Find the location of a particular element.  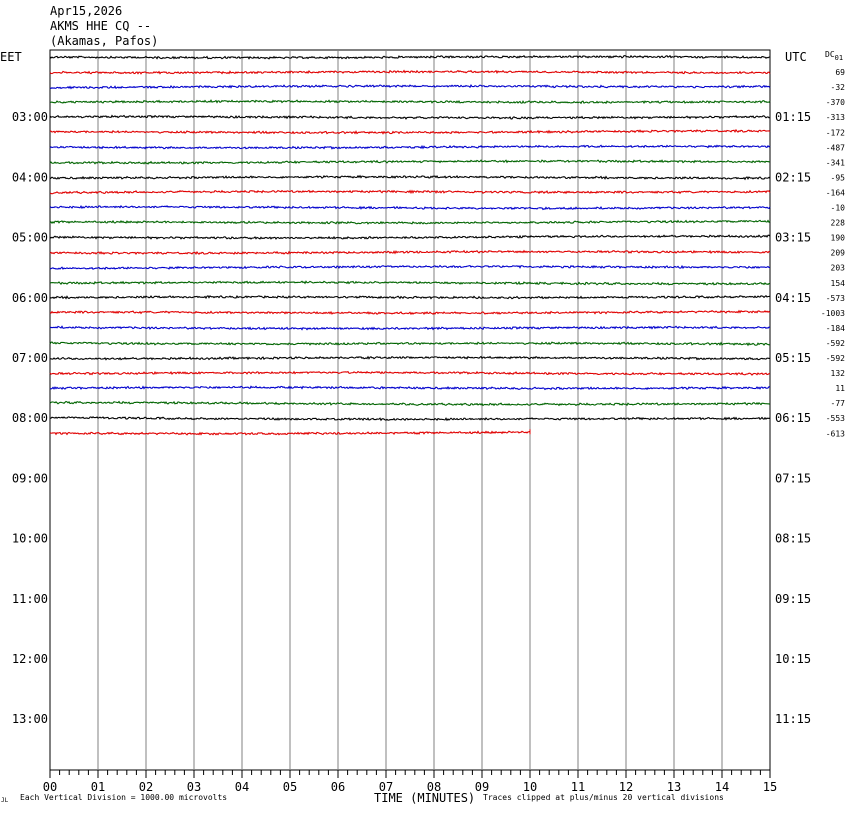

left-hour-label: 11:00 is located at coordinates (30, 599).